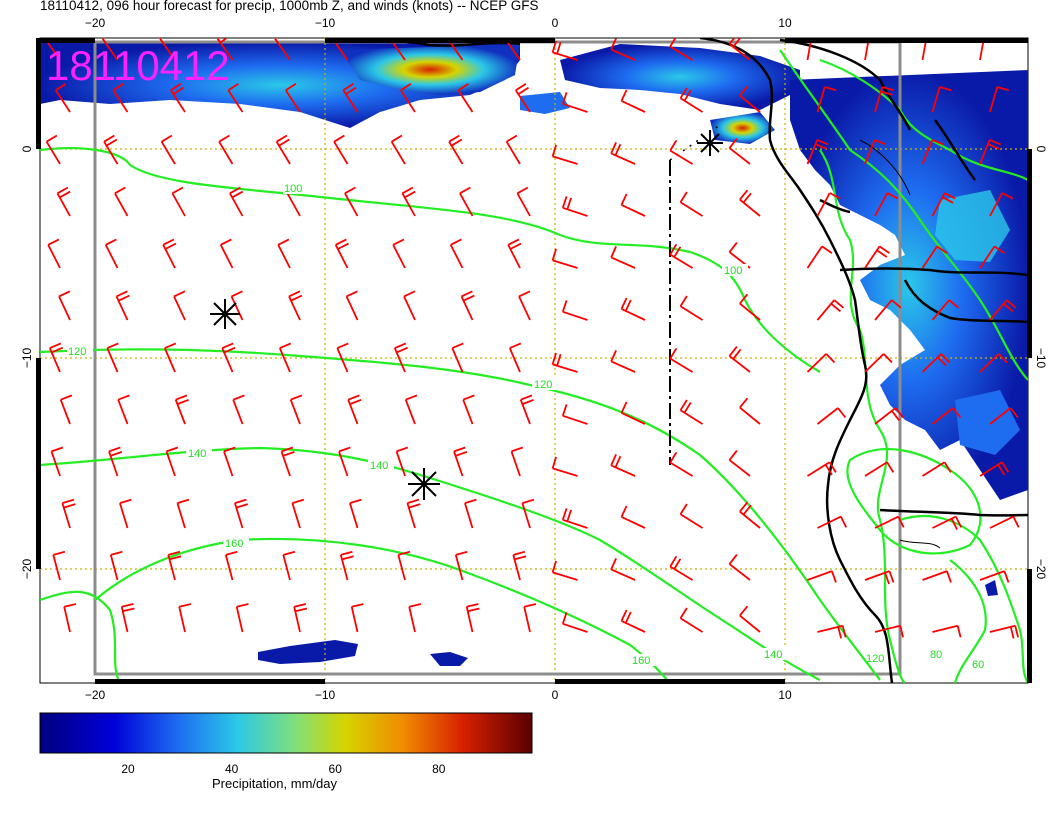 This screenshot has width=1056, height=816. I want to click on lon-tick-label: 10, so click(785, 23).